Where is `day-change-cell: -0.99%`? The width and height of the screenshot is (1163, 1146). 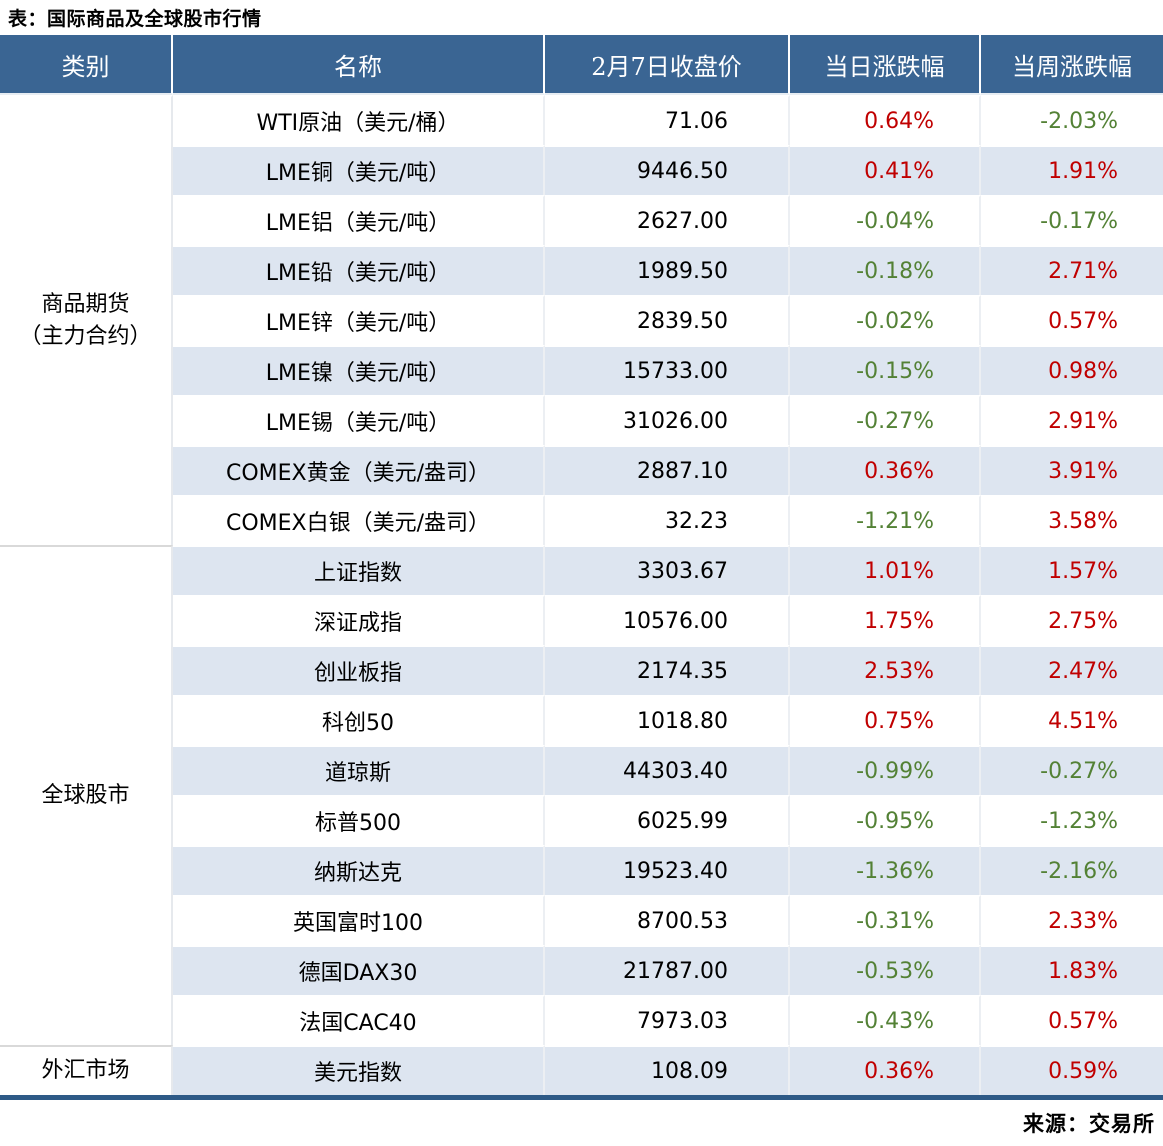
day-change-cell: -0.99% is located at coordinates (885, 770).